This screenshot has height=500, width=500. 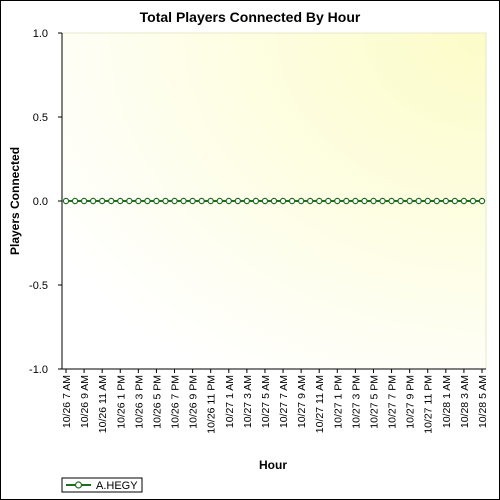 What do you see at coordinates (302, 401) in the screenshot?
I see `x-tick-label: 10/27 9 AM` at bounding box center [302, 401].